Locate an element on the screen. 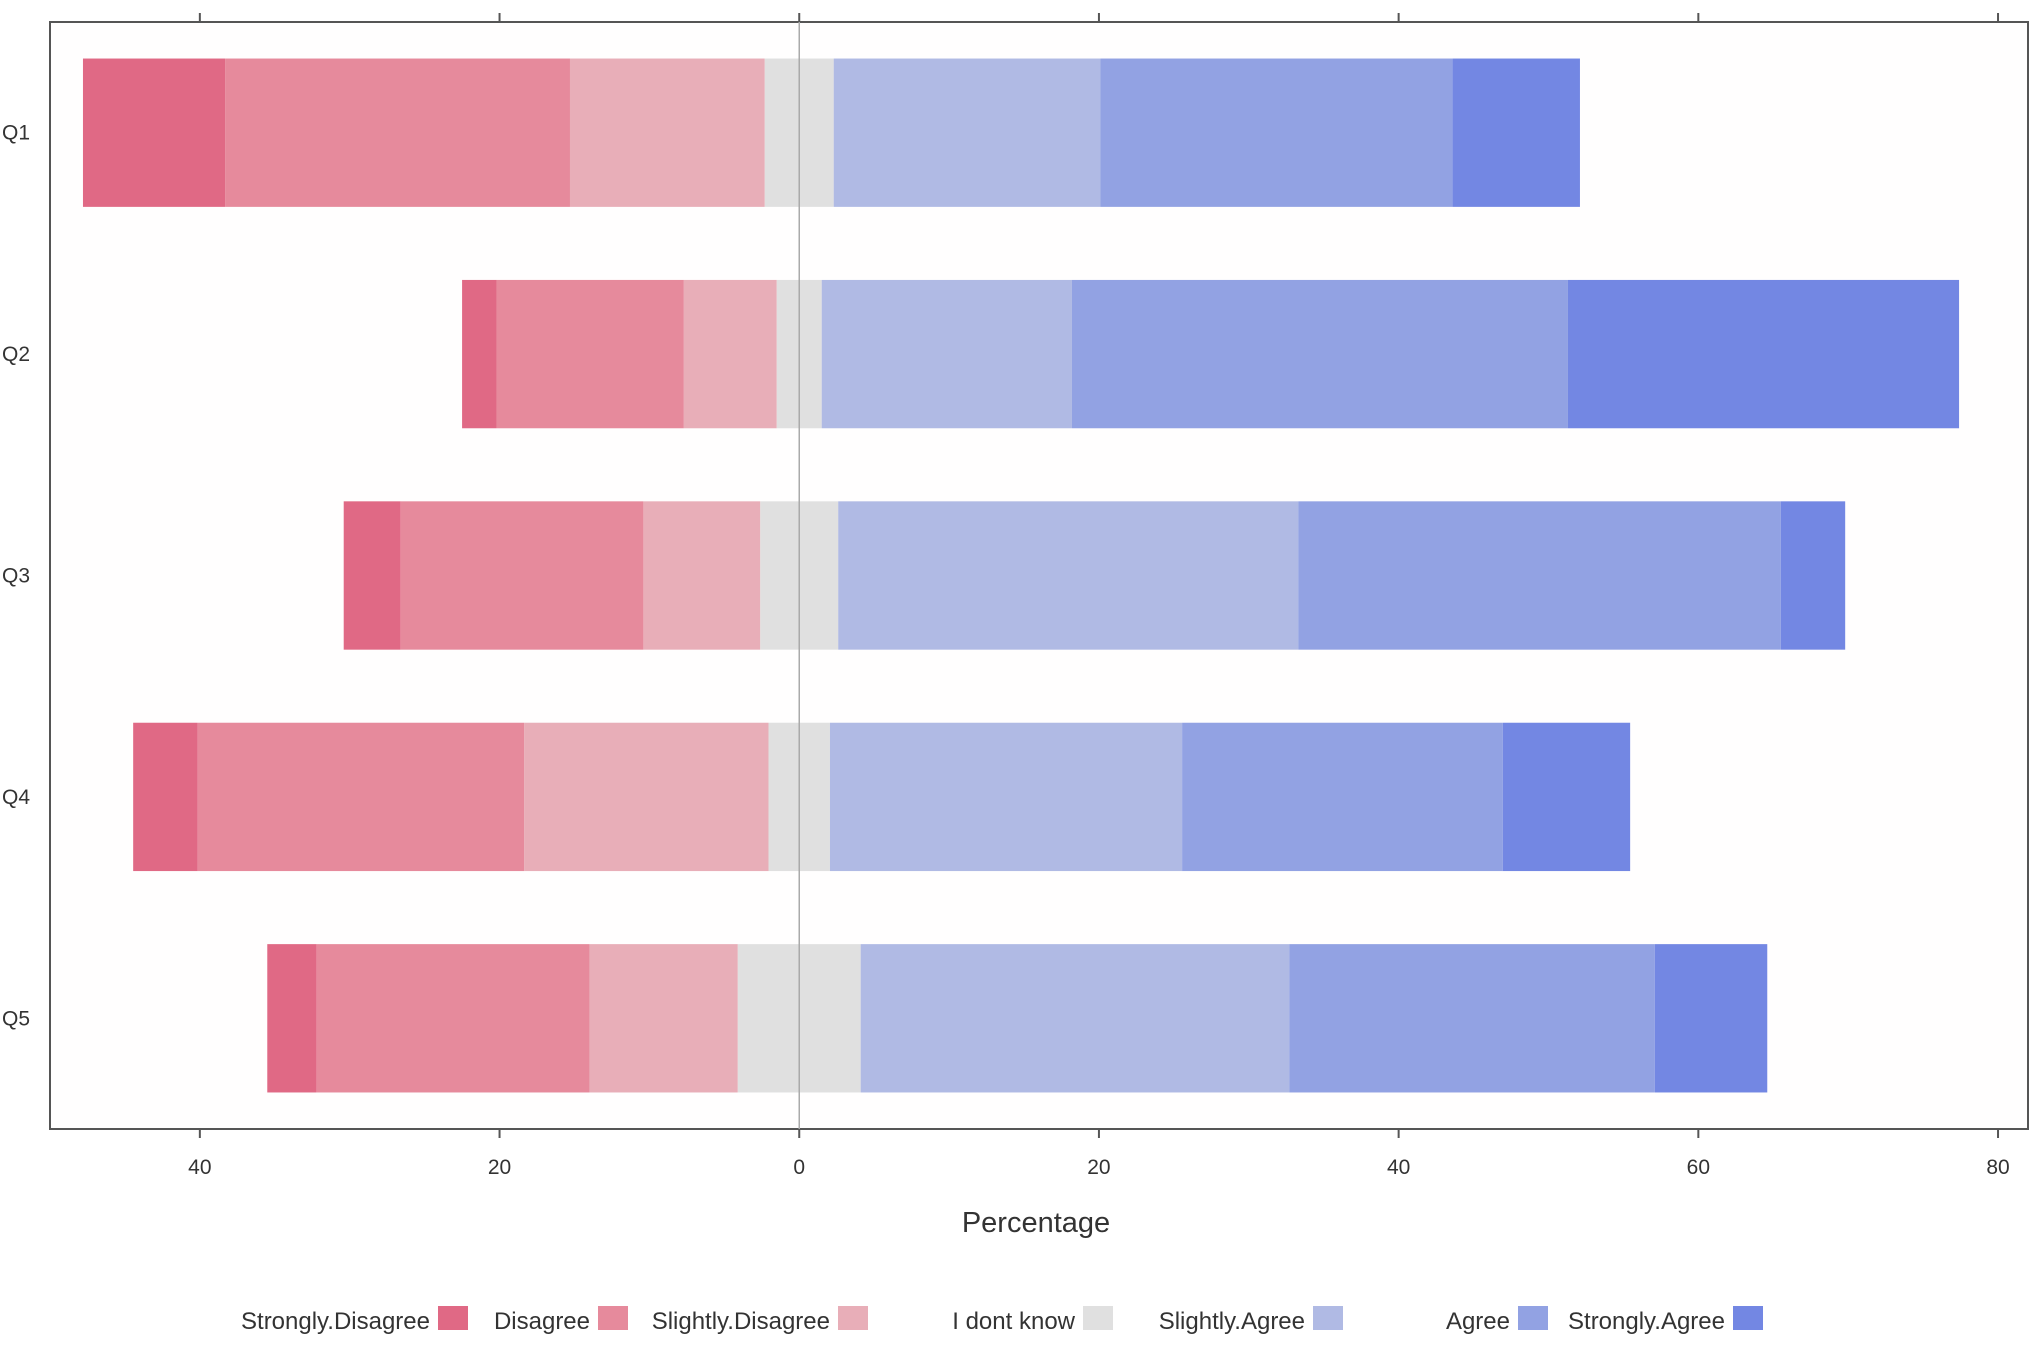  x-tick-label: 0 is located at coordinates (799, 1167).